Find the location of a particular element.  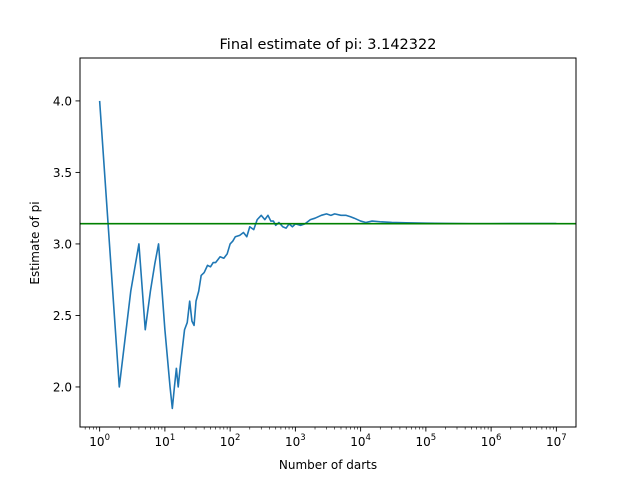

x-axis-label: Number of darts is located at coordinates (328, 465).